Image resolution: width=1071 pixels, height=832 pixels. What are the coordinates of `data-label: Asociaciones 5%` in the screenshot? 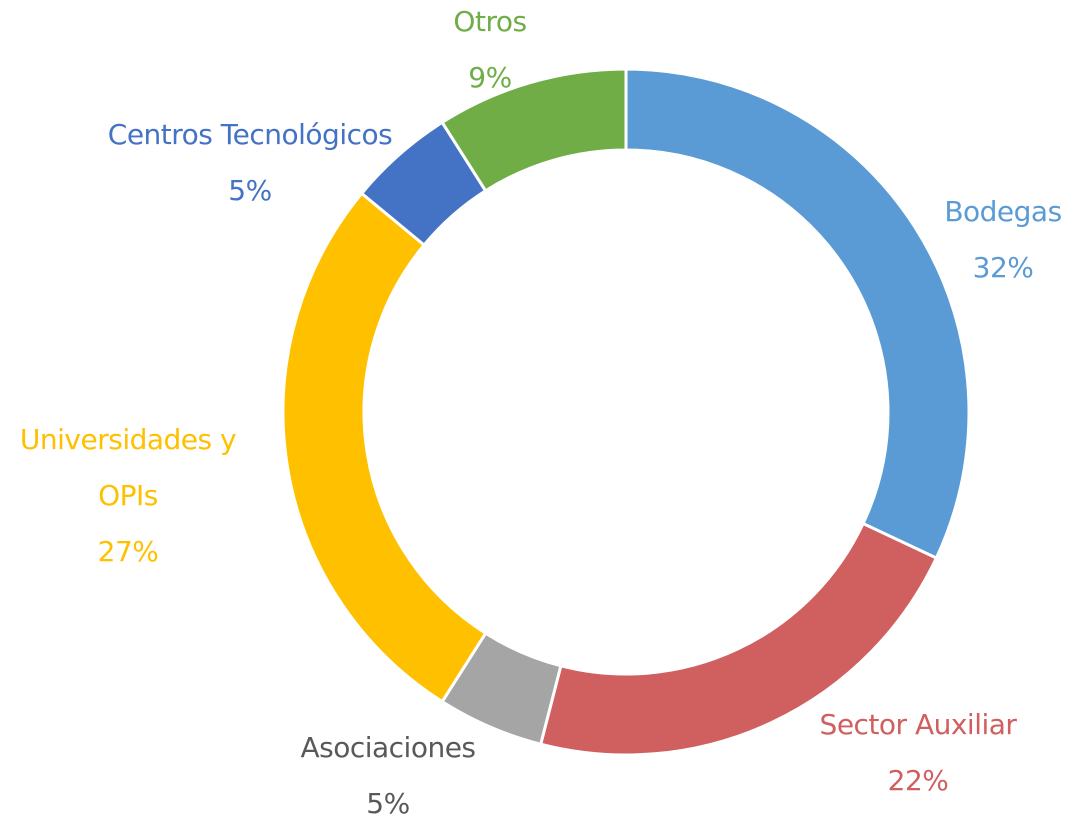 It's located at (388, 776).